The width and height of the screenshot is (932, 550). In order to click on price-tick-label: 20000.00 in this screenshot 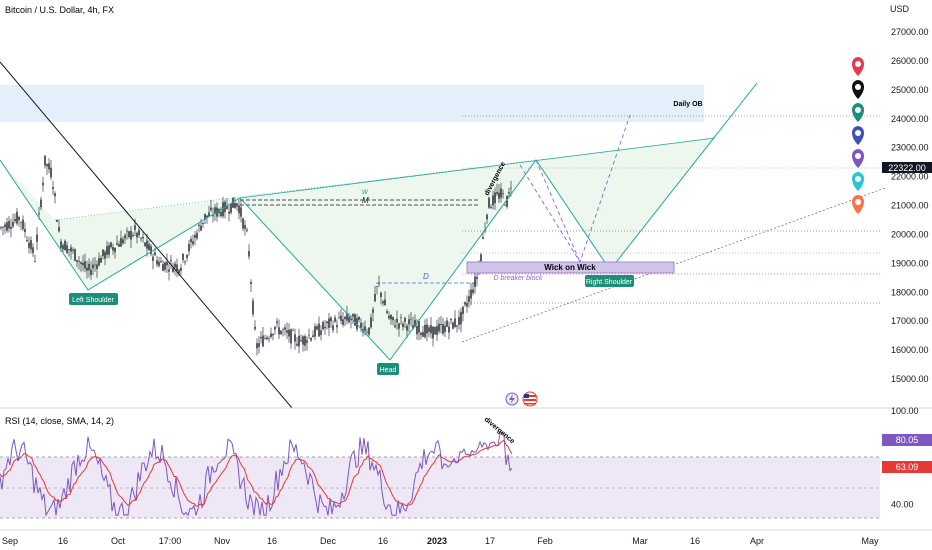, I will do `click(910, 234)`.